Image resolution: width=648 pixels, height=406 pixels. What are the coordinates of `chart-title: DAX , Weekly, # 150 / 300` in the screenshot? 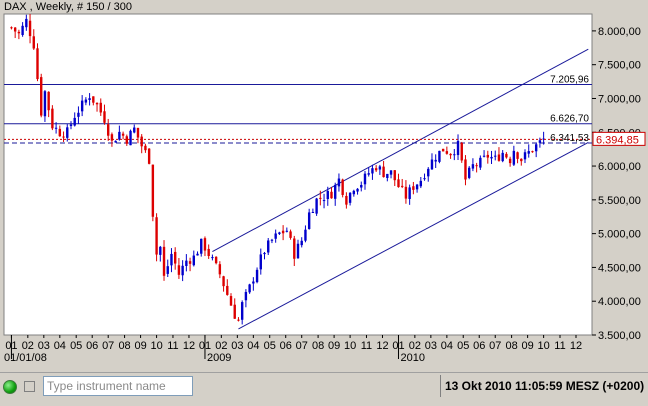 It's located at (68, 7).